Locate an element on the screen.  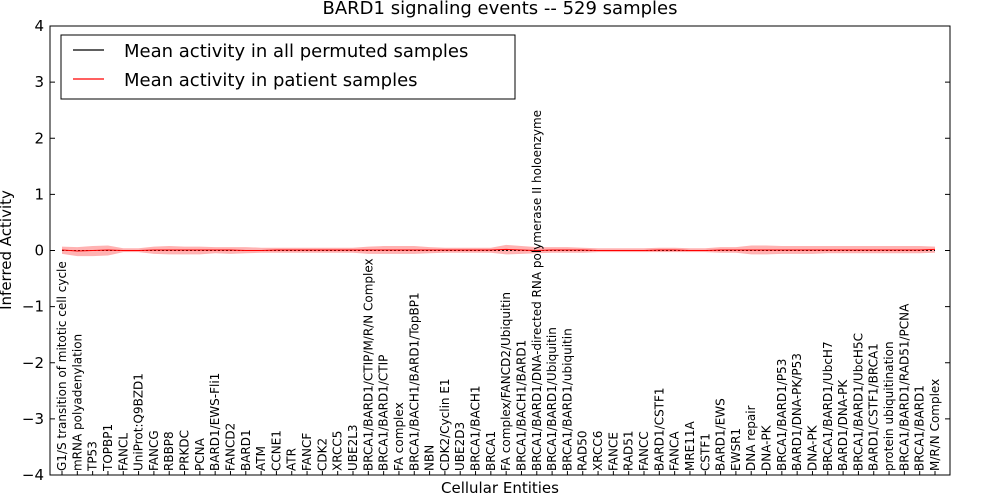
x-tick-label: BRCA1/BARD1/CTIP/M/R/N Complex is located at coordinates (368, 364).